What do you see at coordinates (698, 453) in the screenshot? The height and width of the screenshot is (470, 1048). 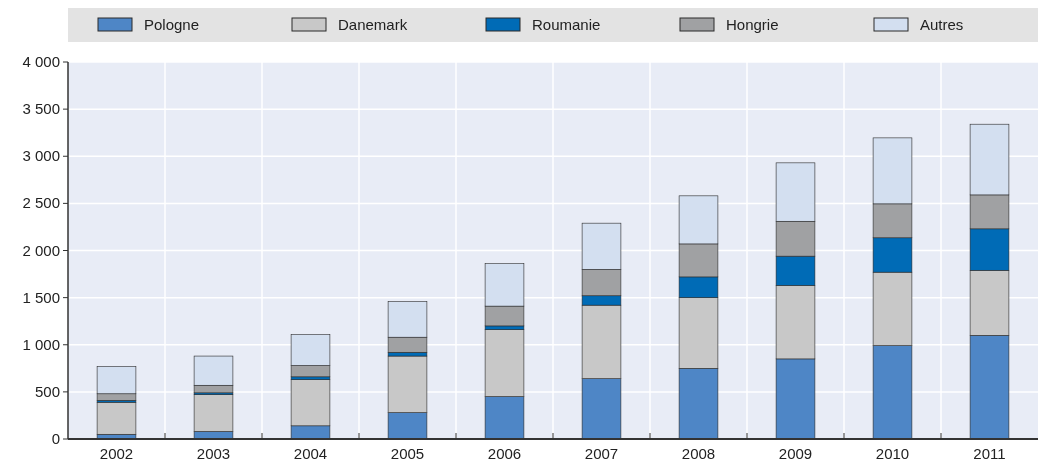 I see `x-tick-label: 2008` at bounding box center [698, 453].